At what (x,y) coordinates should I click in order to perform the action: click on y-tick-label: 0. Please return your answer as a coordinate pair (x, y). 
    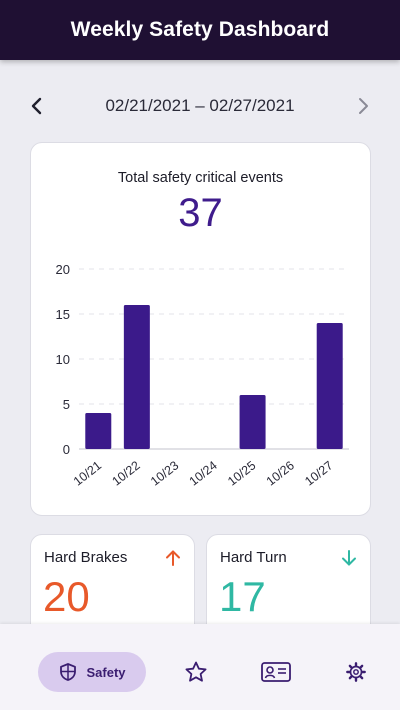
    Looking at the image, I should click on (66, 449).